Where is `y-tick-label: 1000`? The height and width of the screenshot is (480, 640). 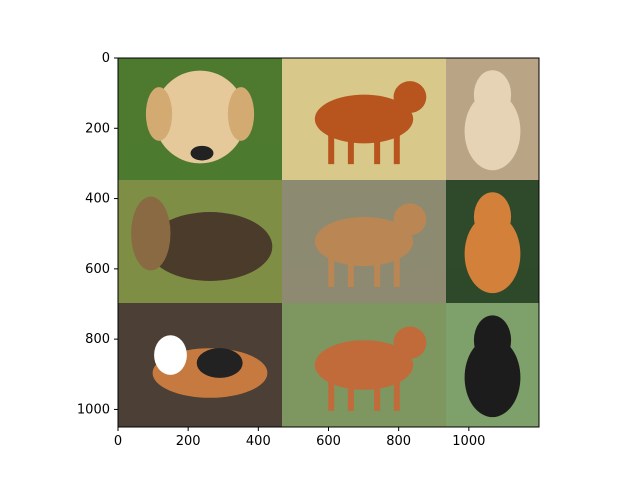
y-tick-label: 1000 is located at coordinates (93, 409).